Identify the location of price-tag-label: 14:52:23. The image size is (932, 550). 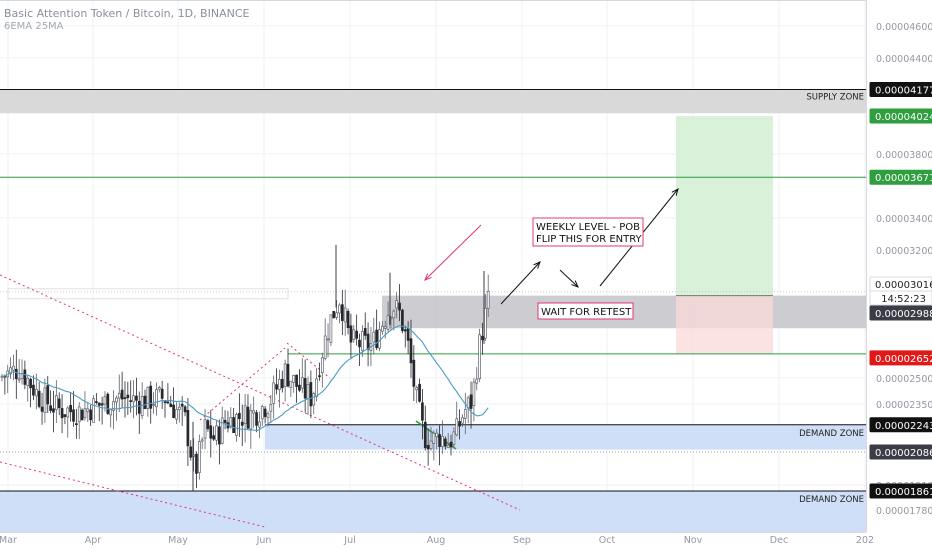
(903, 299).